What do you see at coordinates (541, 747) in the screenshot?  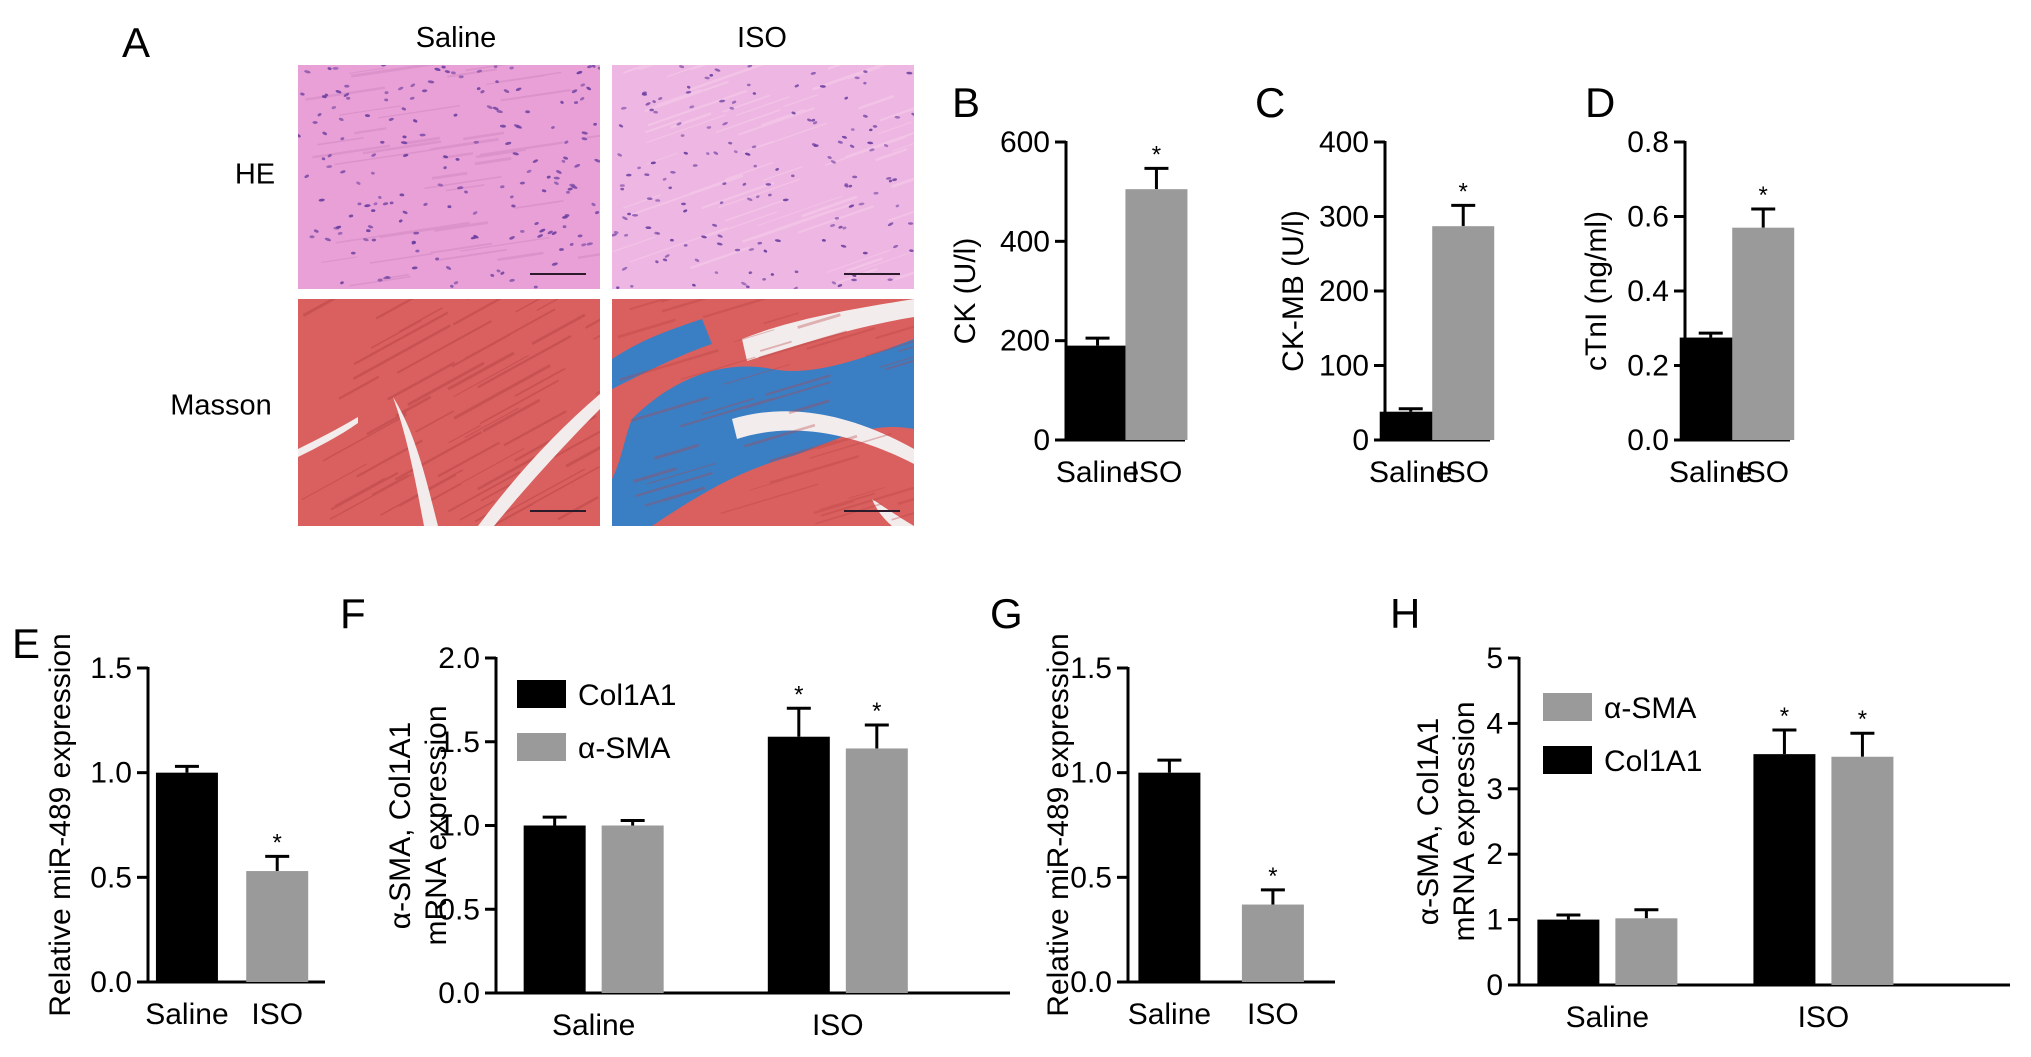 I see `legend-swatch-f` at bounding box center [541, 747].